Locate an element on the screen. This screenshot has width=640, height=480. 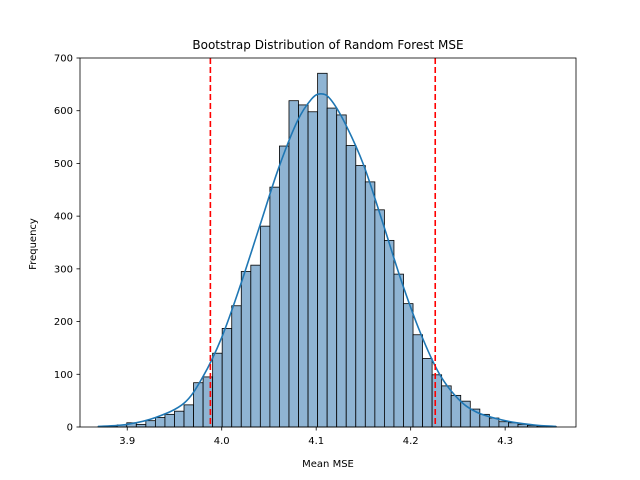
x-tick-label: 4.1 is located at coordinates (316, 441).